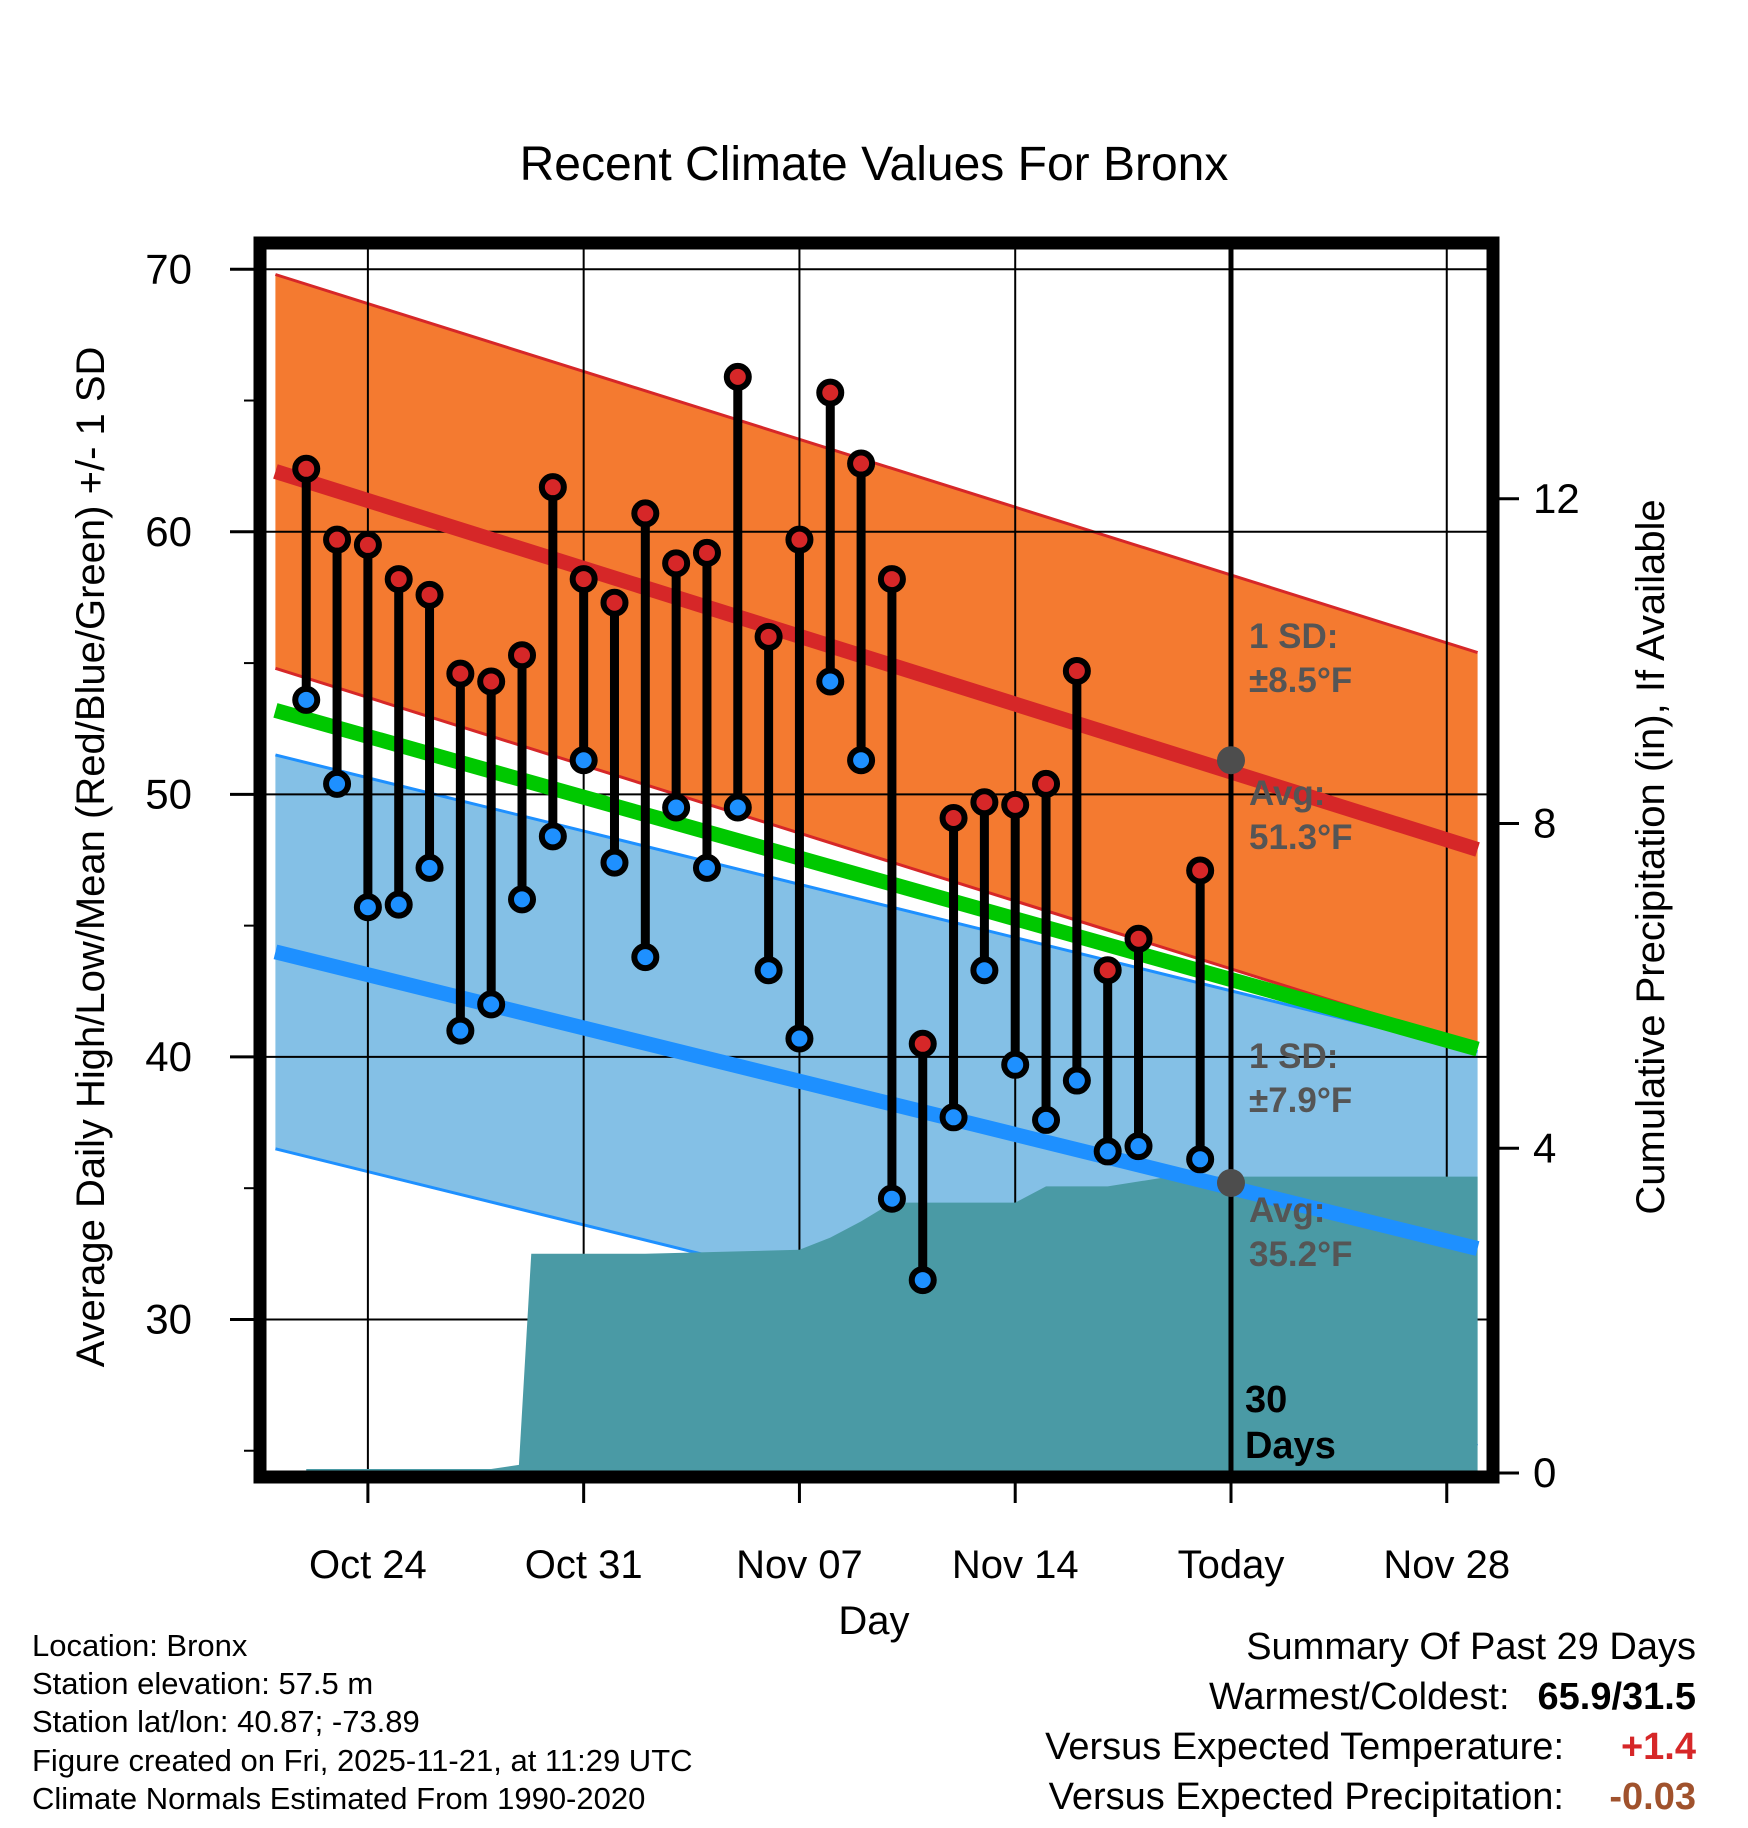 The height and width of the screenshot is (1828, 1748). I want to click on low-sd-label: 1 SD: ±7.9°F, so click(1300, 1078).